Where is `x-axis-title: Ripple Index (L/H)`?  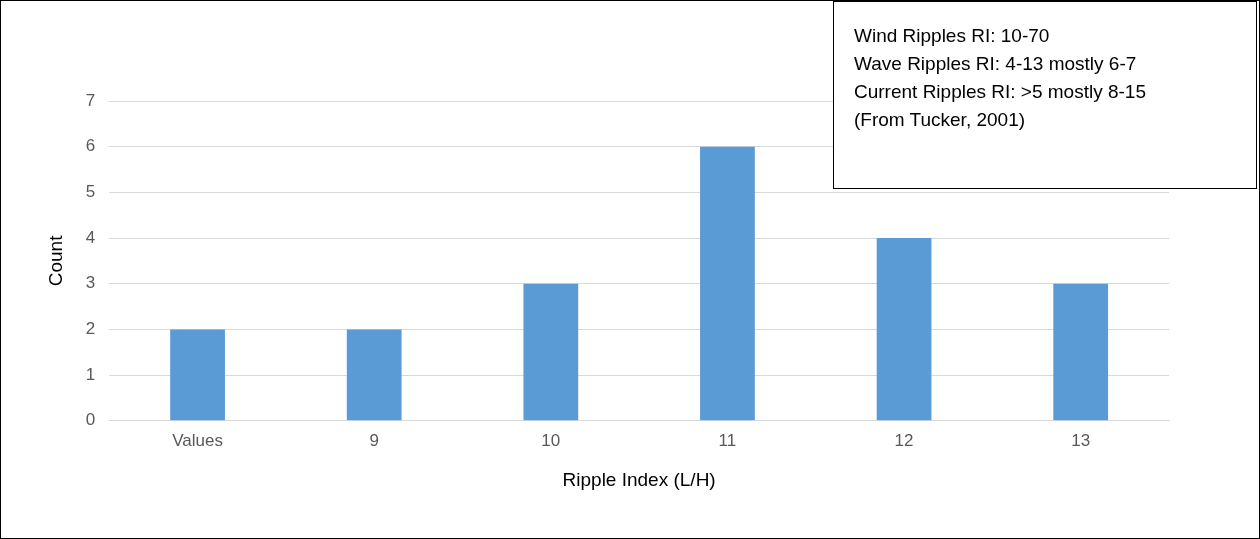
x-axis-title: Ripple Index (L/H) is located at coordinates (639, 479).